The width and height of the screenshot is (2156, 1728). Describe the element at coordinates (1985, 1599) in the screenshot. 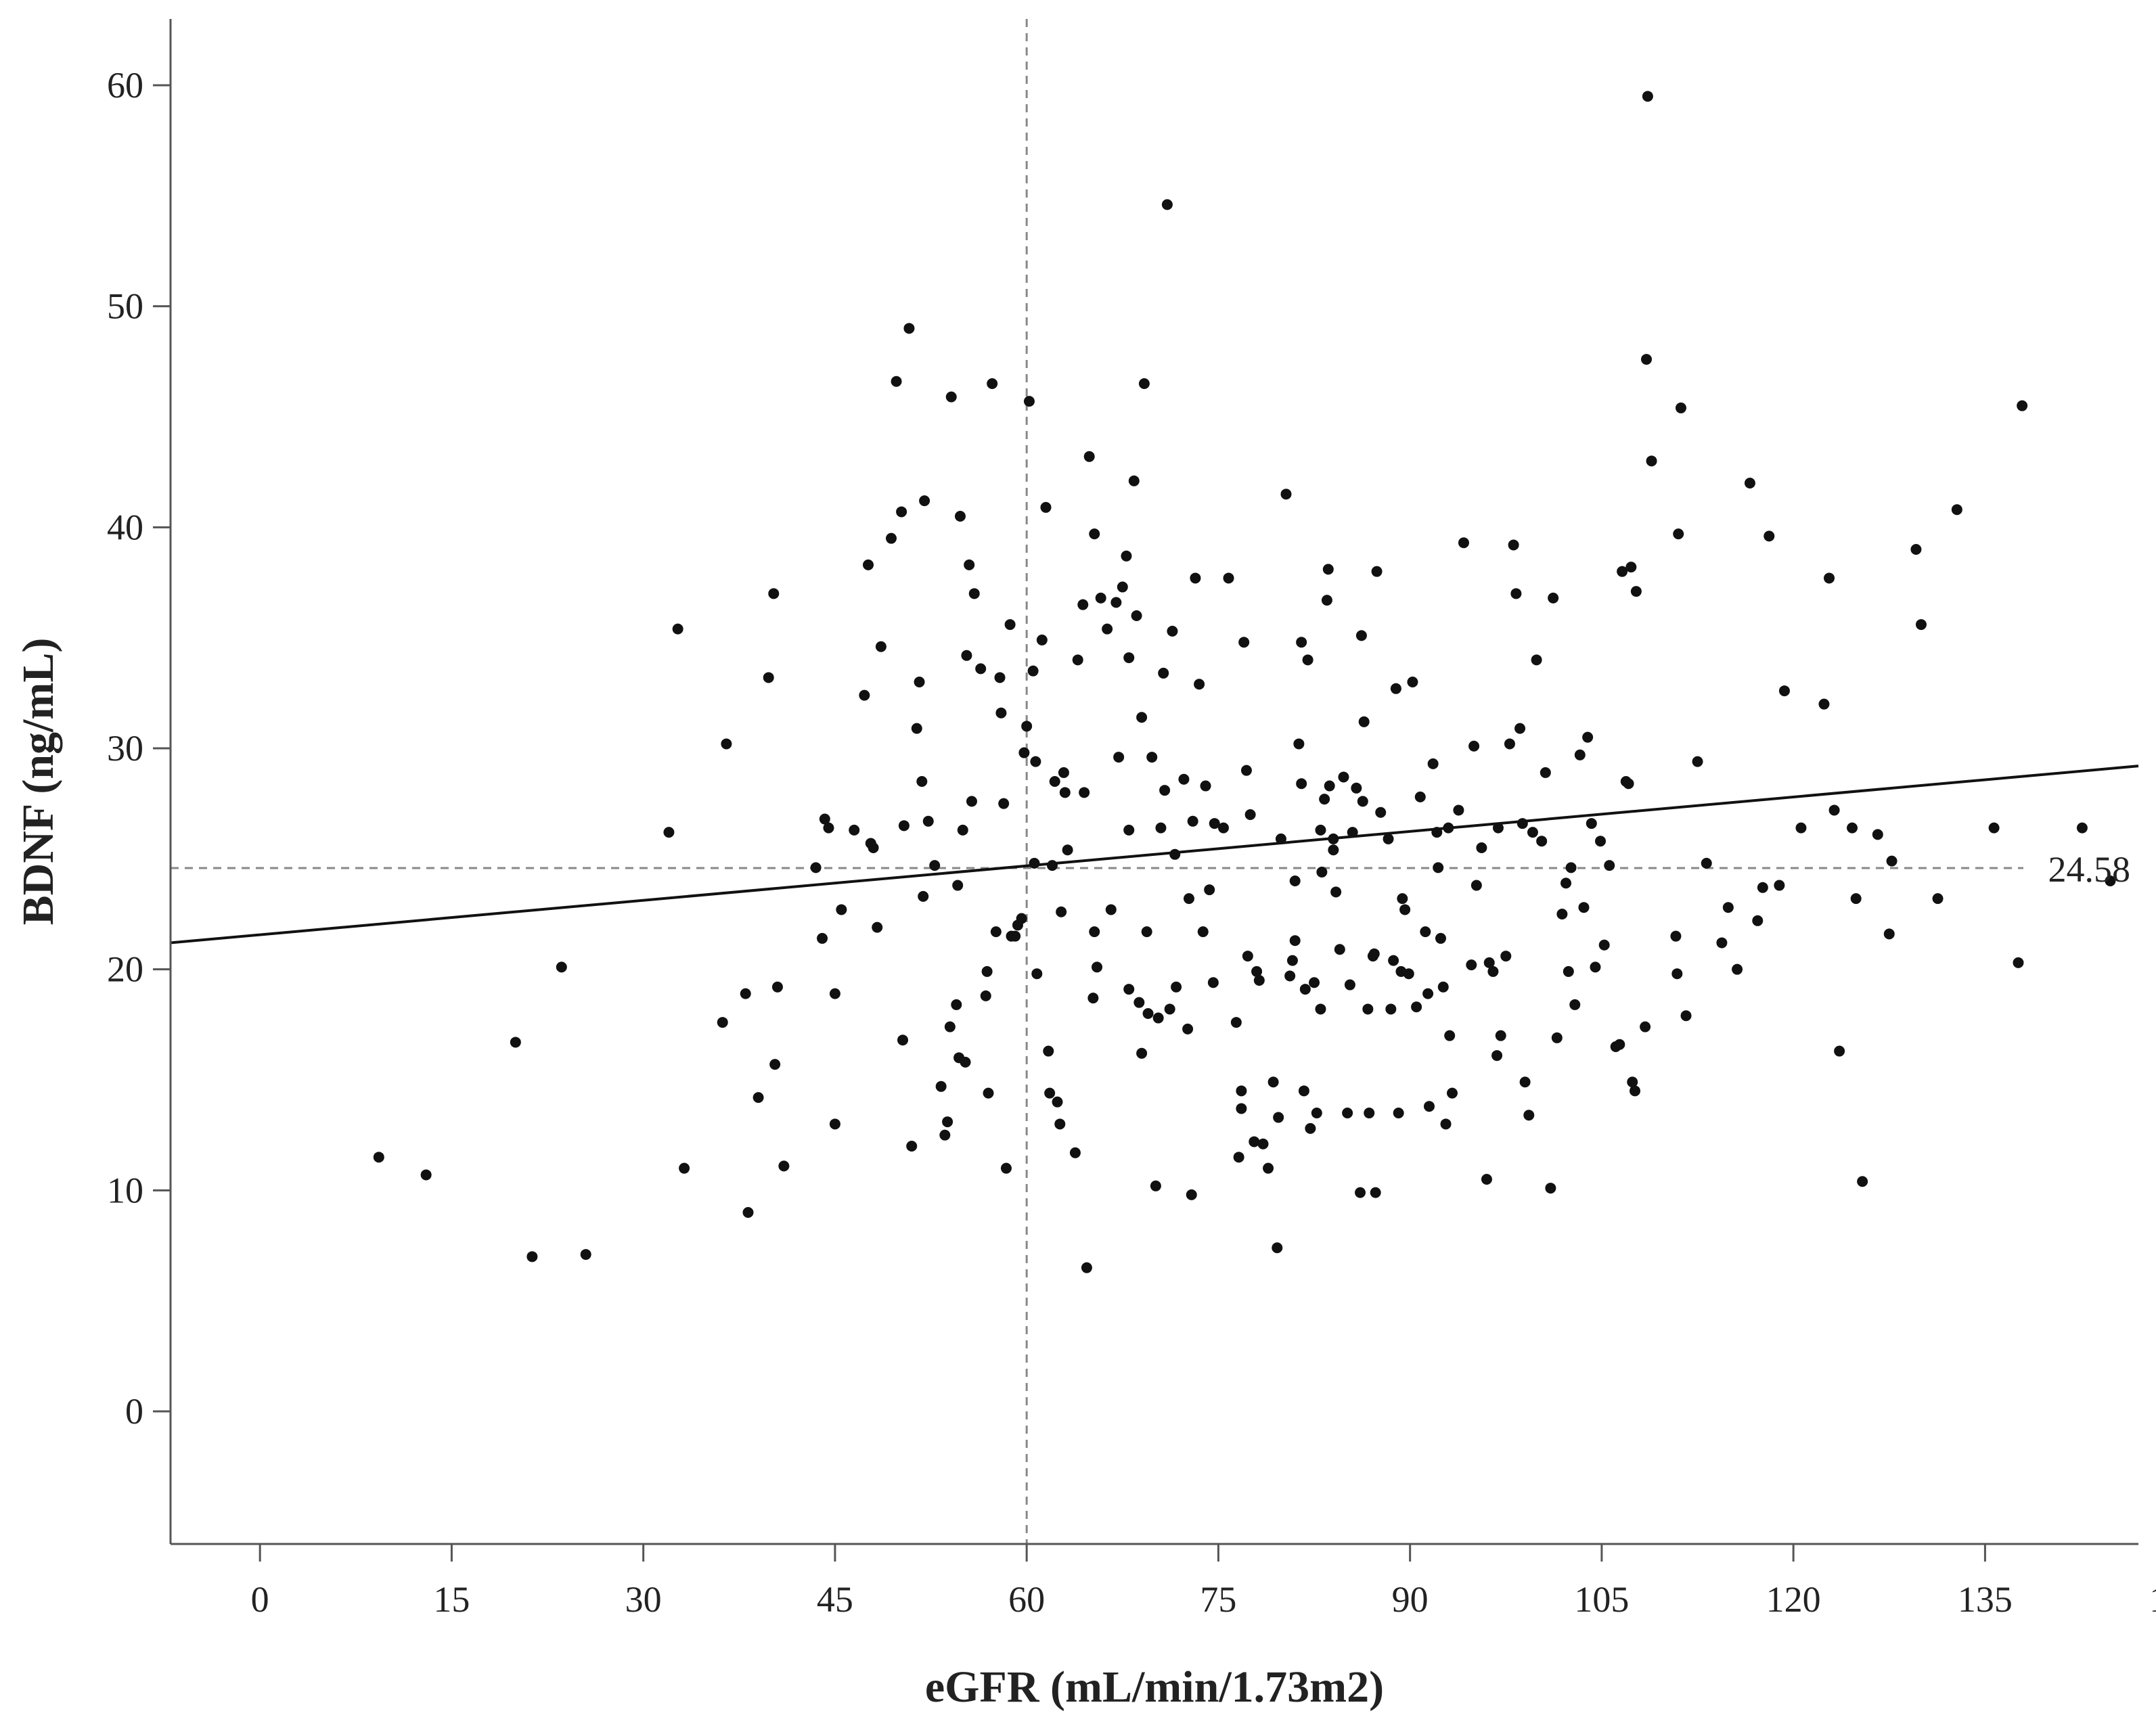

I see `x-tick-label: 135` at that location.